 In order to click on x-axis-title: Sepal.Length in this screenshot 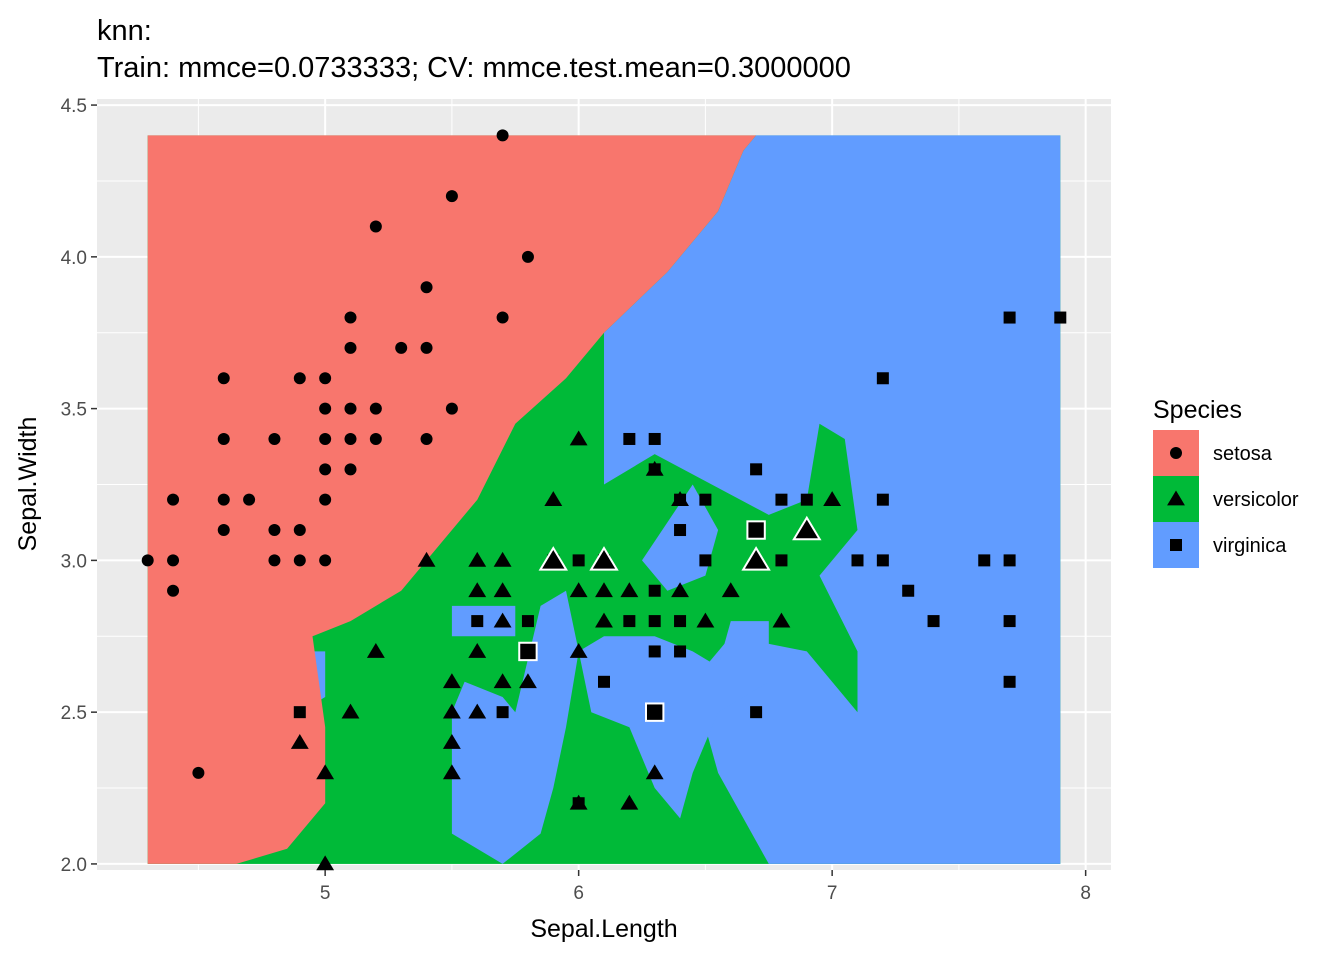, I will do `click(603, 929)`.